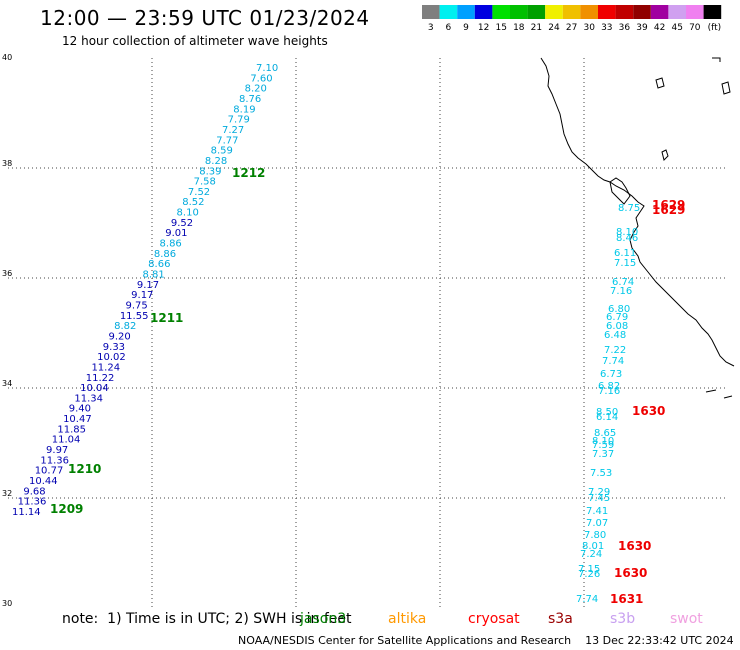 This screenshot has height=650, width=740. What do you see at coordinates (26, 512) in the screenshot?
I see `swh-value-label: 11.14` at bounding box center [26, 512].